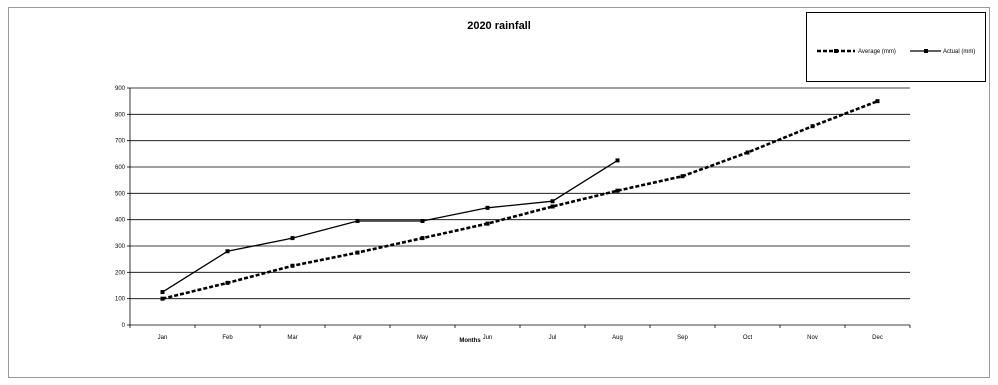 This screenshot has width=998, height=385. Describe the element at coordinates (120, 142) in the screenshot. I see `y-tick-label: 700` at that location.